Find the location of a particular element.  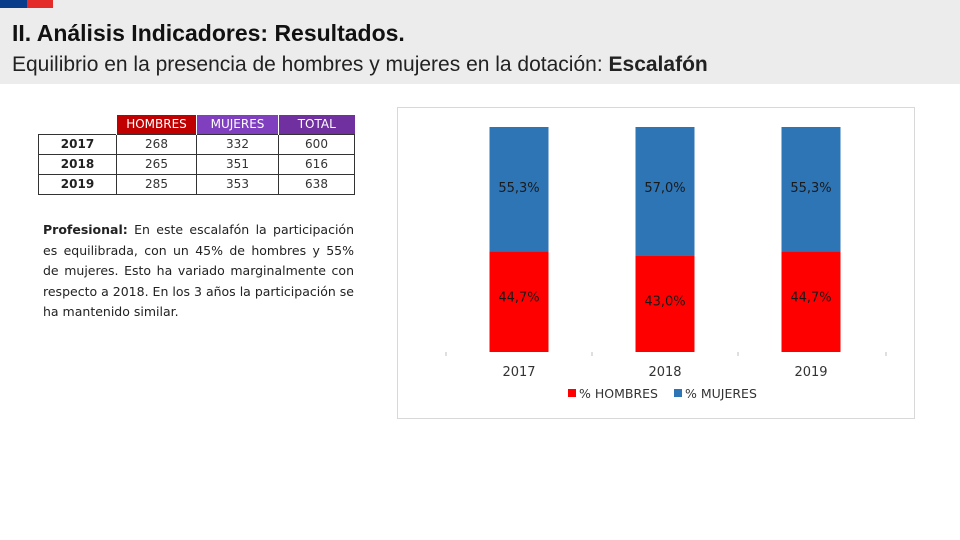

legend-label-mujeres: % MUJERES is located at coordinates (721, 393).